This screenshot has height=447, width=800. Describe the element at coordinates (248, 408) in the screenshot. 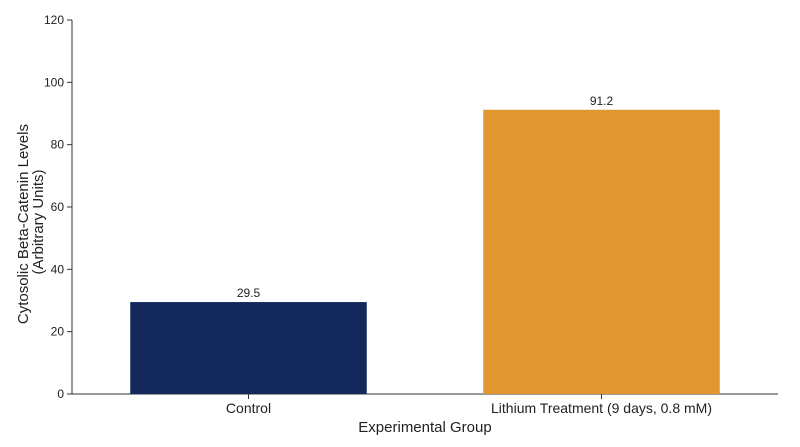

I see `x-category-label: Control` at that location.